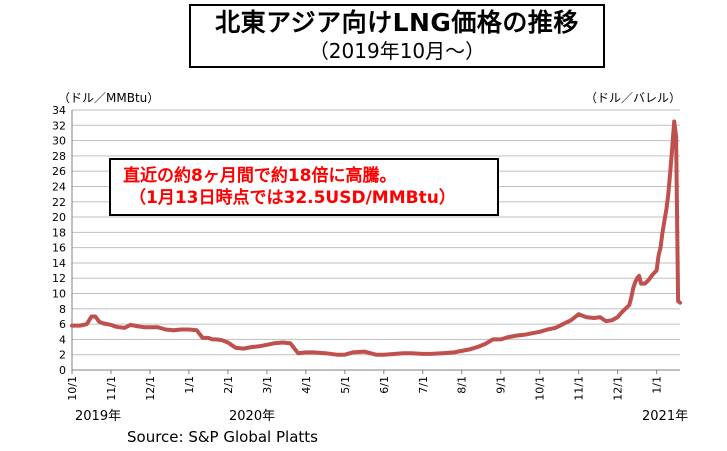 This screenshot has height=451, width=727. Describe the element at coordinates (62, 324) in the screenshot. I see `y-tick-label: 6` at that location.